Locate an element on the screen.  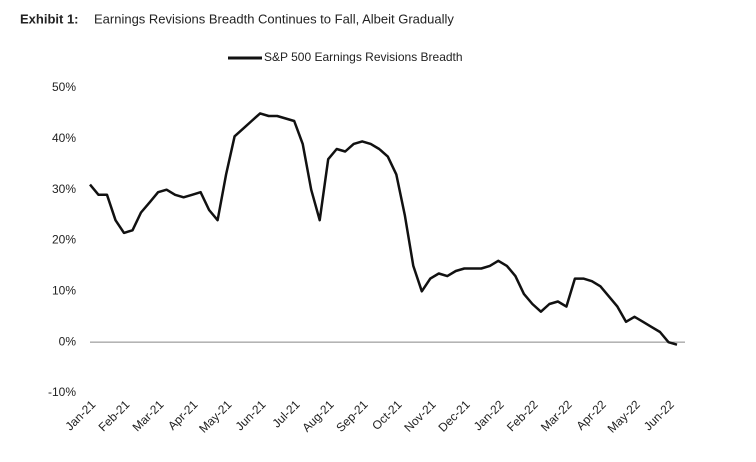
x-tick-label: Apr-22 is located at coordinates (591, 415).